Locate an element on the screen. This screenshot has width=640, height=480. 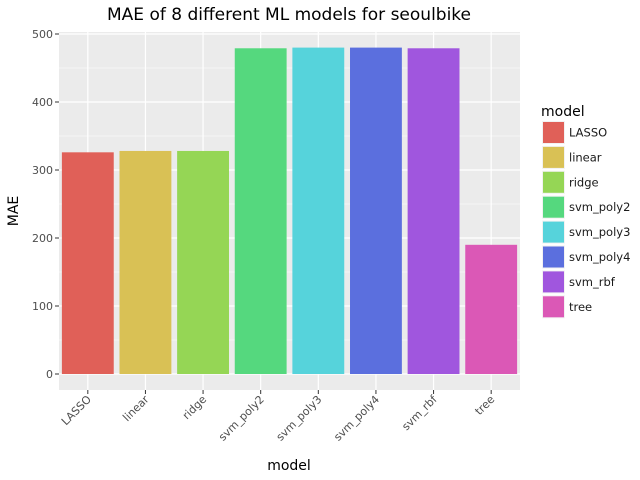
legend-swatch-svm_rbf is located at coordinates (553, 282).